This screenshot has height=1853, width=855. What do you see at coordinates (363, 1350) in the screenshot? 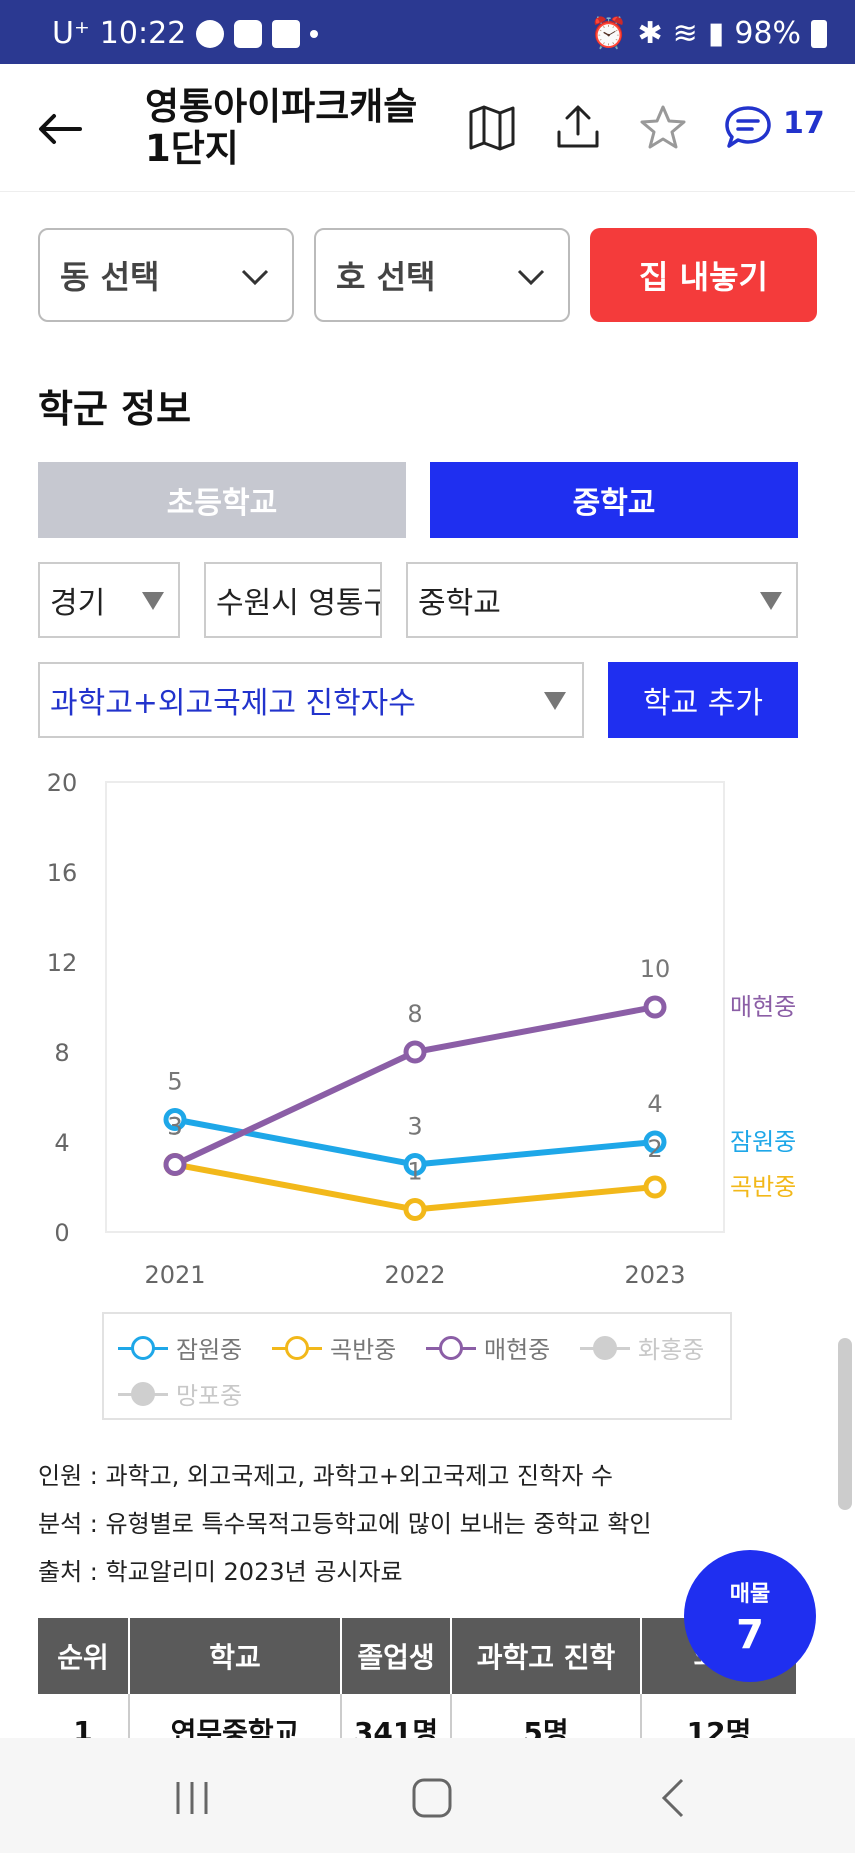
I see `legend-label: 곡반중` at bounding box center [363, 1350].